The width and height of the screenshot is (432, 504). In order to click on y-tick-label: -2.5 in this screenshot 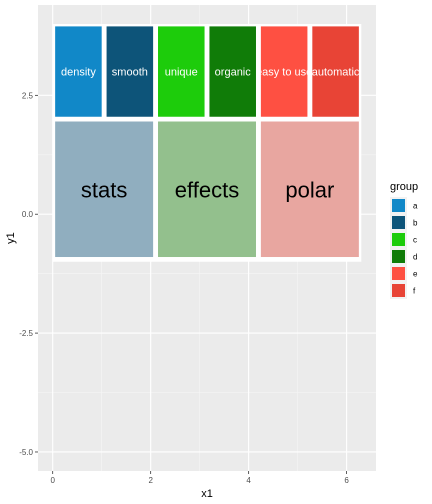, I will do `click(26, 333)`.